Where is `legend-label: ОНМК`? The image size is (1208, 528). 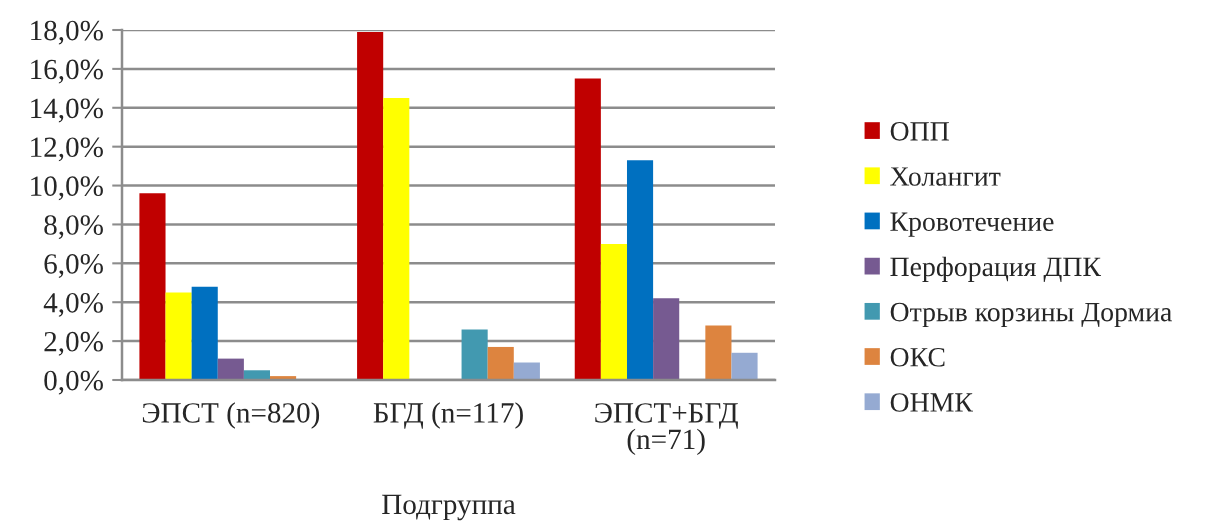
legend-label: ОНМК is located at coordinates (931, 402).